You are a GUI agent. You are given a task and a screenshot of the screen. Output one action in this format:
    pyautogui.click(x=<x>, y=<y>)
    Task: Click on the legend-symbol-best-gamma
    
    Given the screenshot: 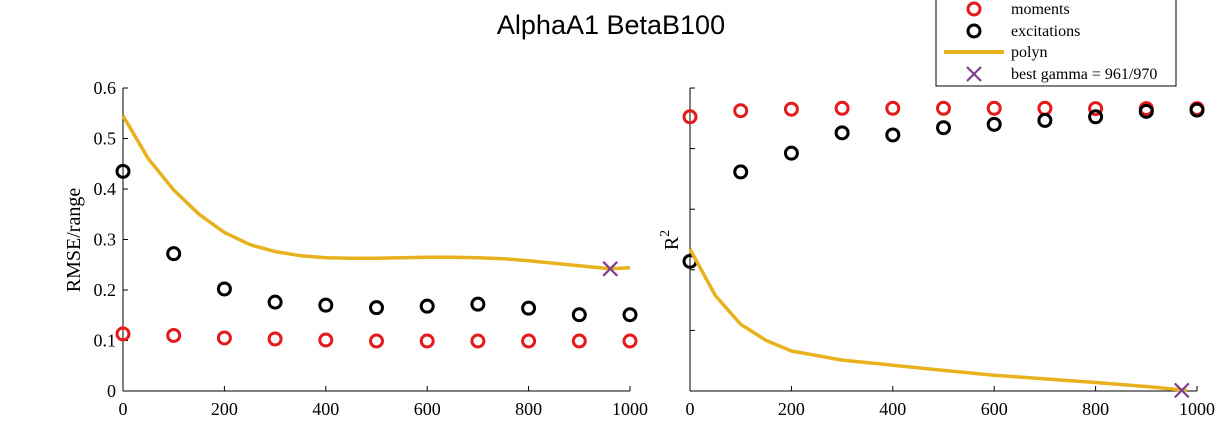 What is the action you would take?
    pyautogui.click(x=974, y=74)
    